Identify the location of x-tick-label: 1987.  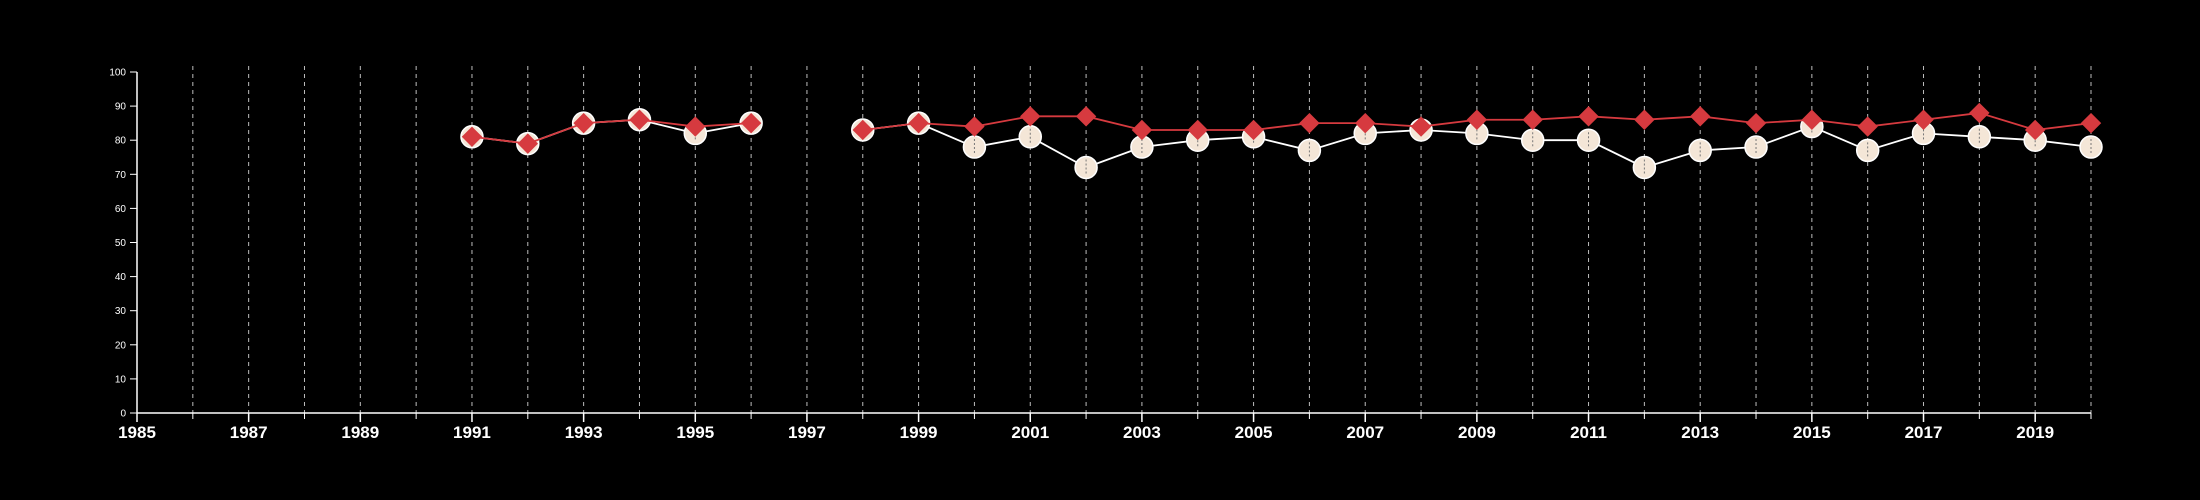
(249, 432).